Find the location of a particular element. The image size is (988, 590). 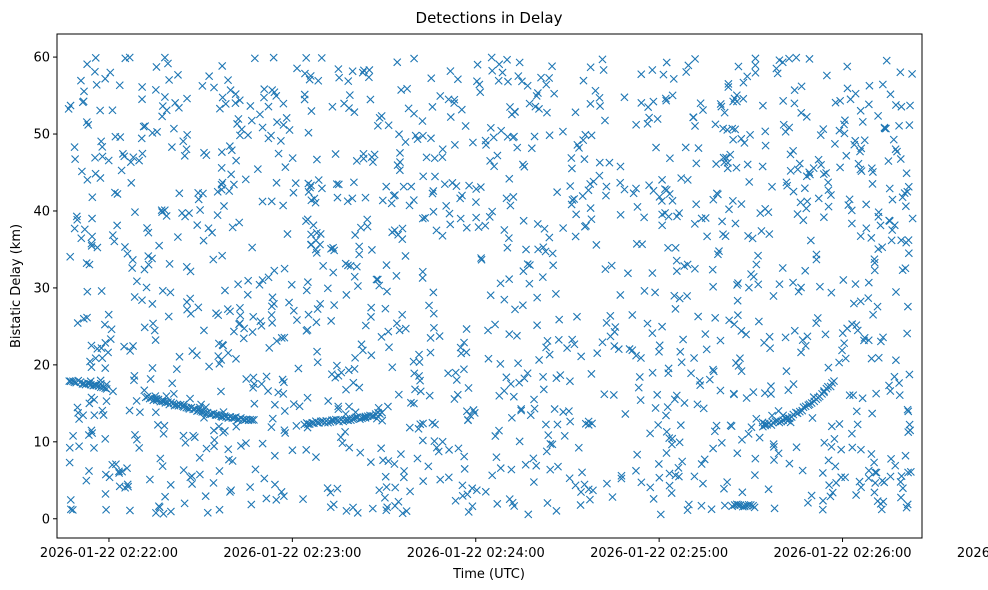

y-axis-title: Bistatic Delay (km) is located at coordinates (16, 286).